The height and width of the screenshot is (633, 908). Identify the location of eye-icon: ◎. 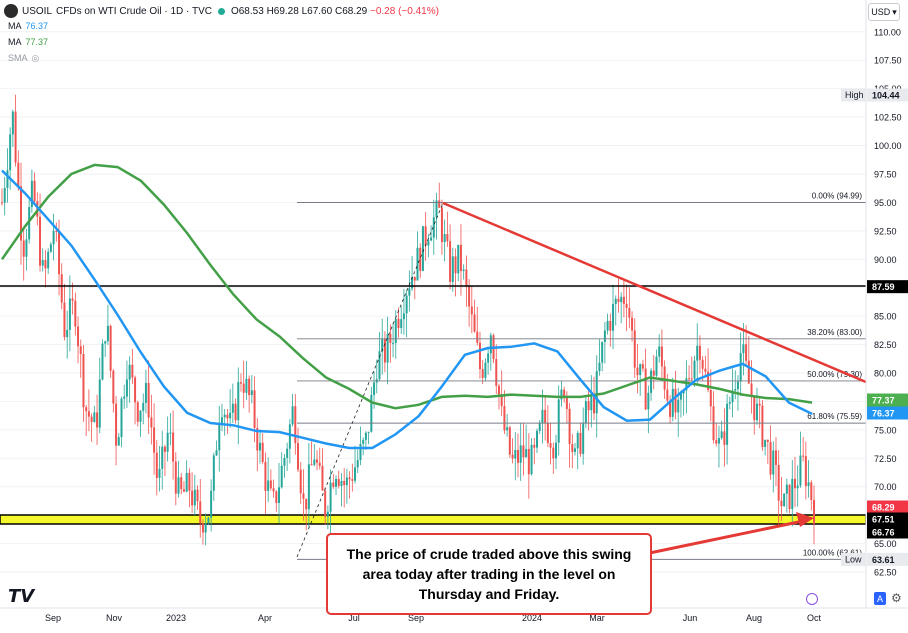
(35, 58).